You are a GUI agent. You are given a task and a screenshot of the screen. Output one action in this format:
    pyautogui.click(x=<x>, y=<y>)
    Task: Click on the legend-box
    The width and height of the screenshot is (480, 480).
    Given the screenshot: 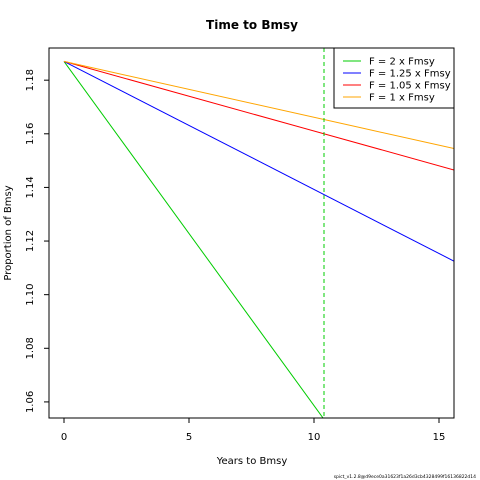 What is the action you would take?
    pyautogui.click(x=394, y=78)
    